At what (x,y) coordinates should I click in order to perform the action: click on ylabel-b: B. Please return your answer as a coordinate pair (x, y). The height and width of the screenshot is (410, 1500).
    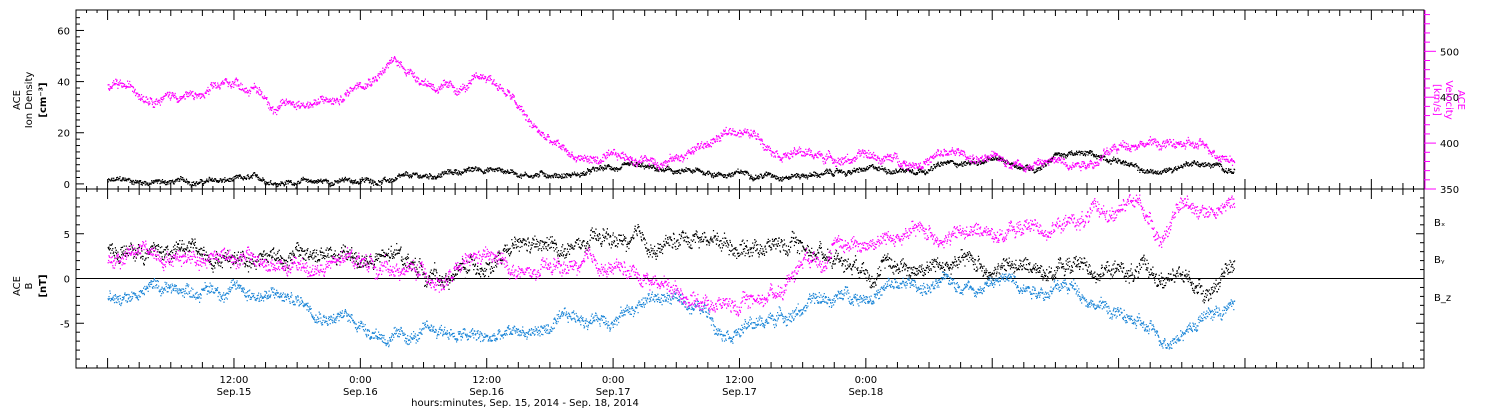
    Looking at the image, I should click on (29, 285).